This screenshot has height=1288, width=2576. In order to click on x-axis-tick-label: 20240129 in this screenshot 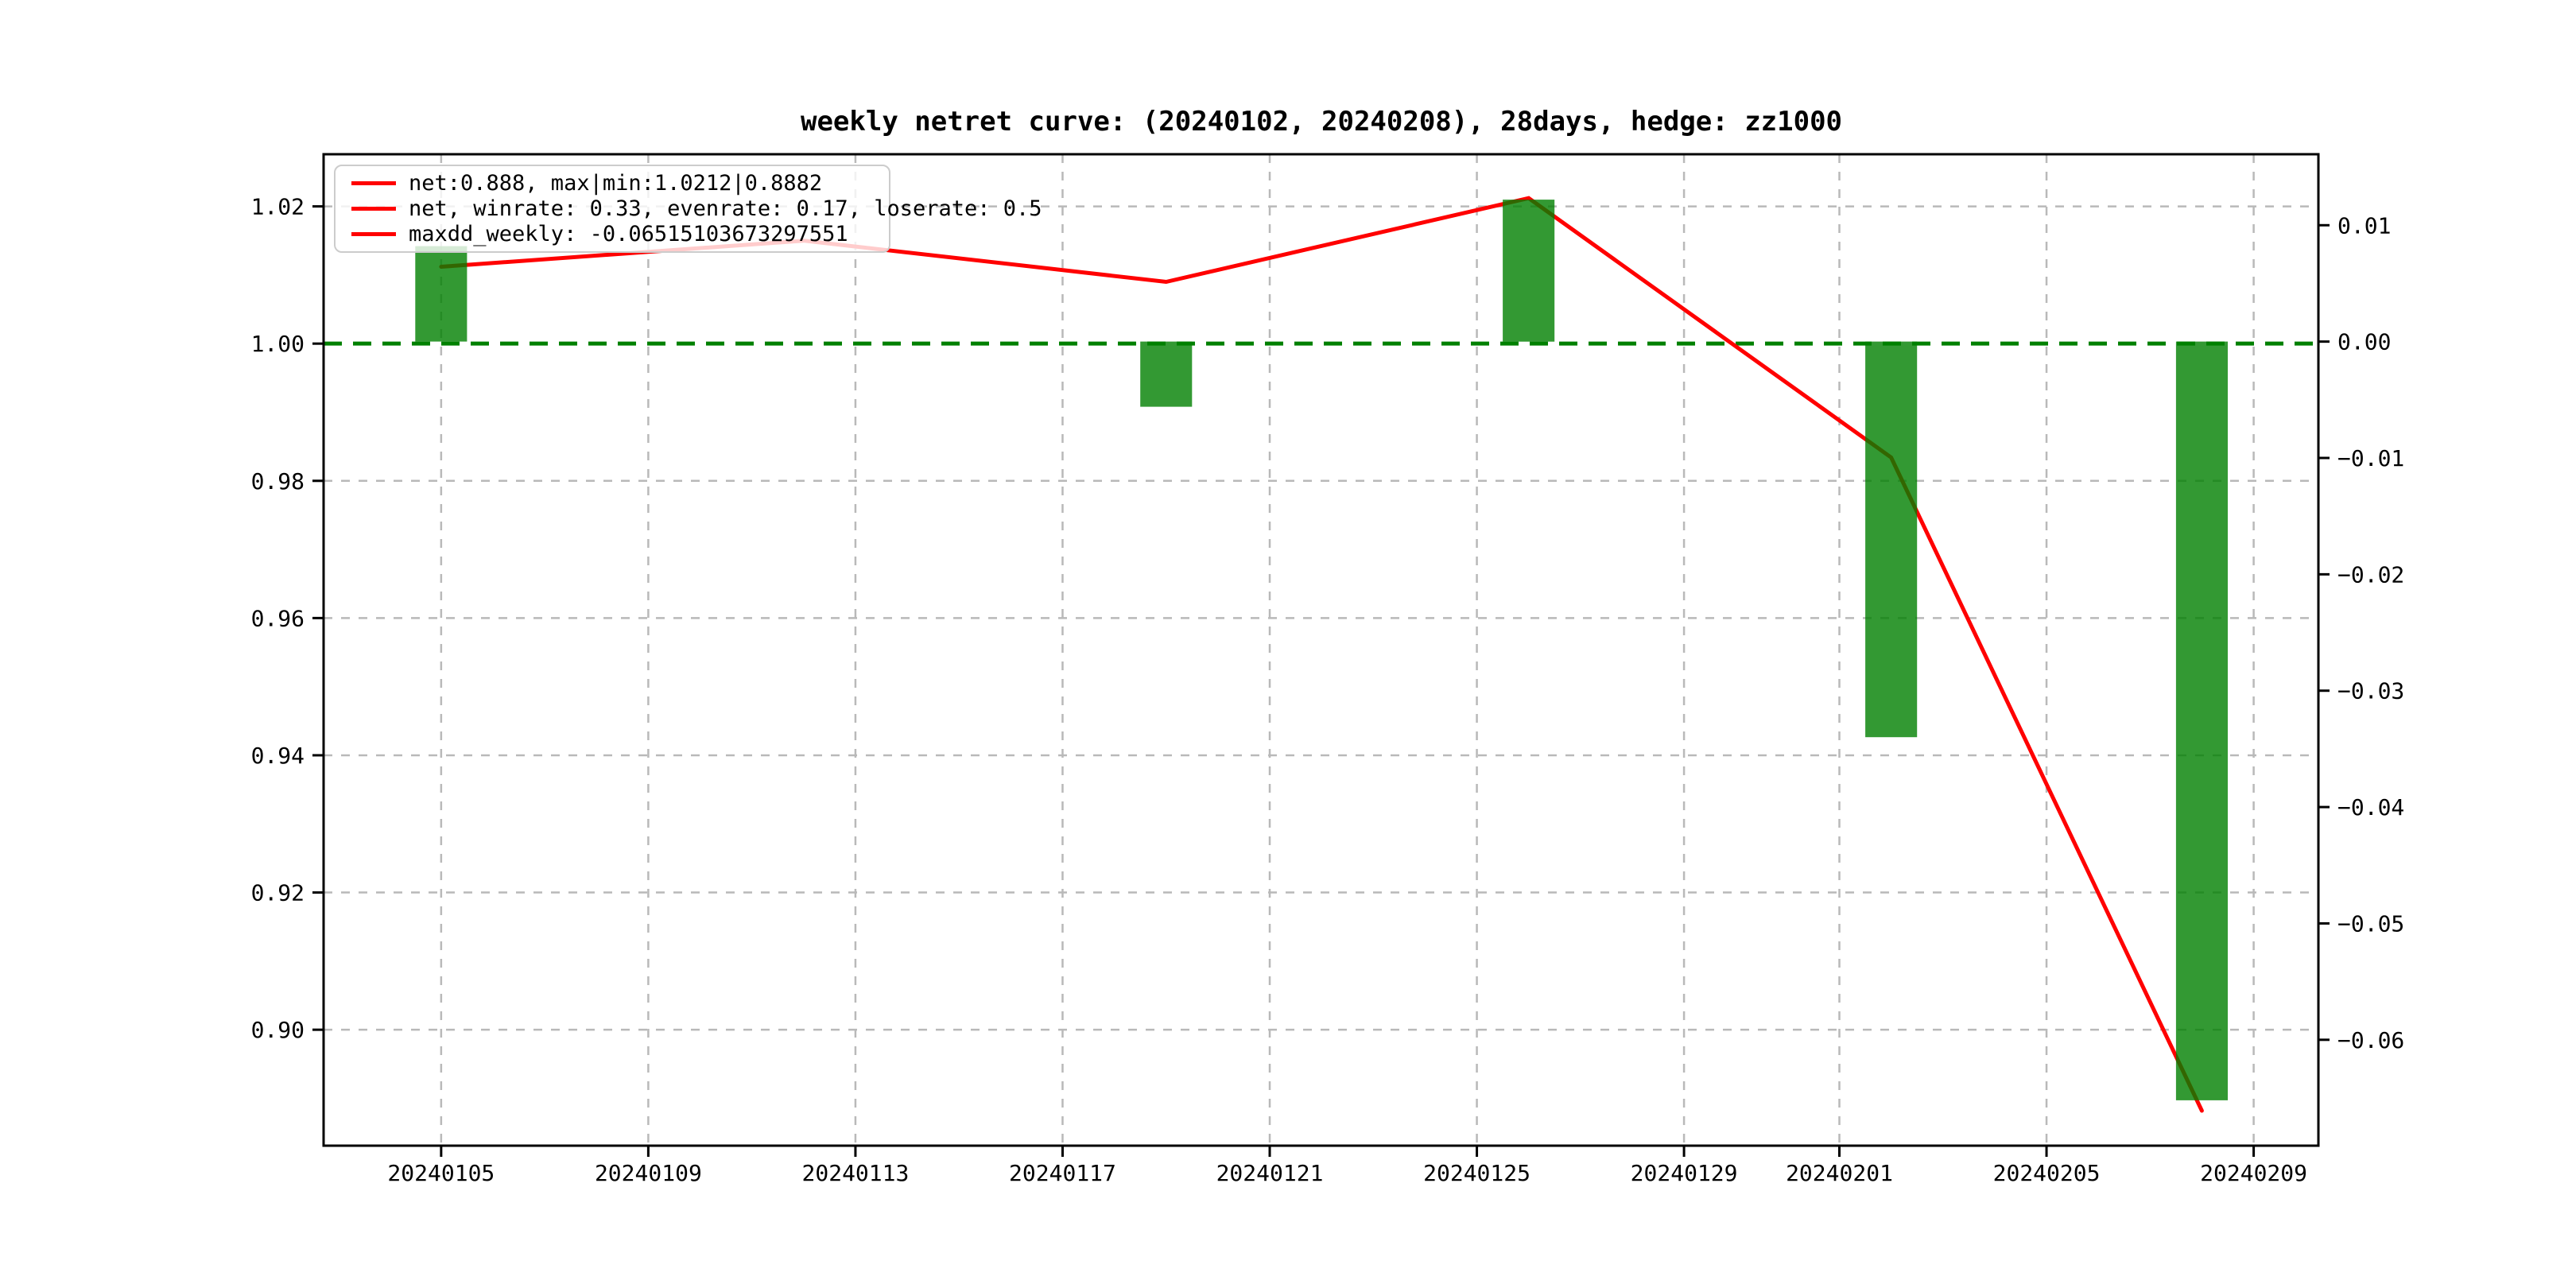, I will do `click(1684, 1173)`.